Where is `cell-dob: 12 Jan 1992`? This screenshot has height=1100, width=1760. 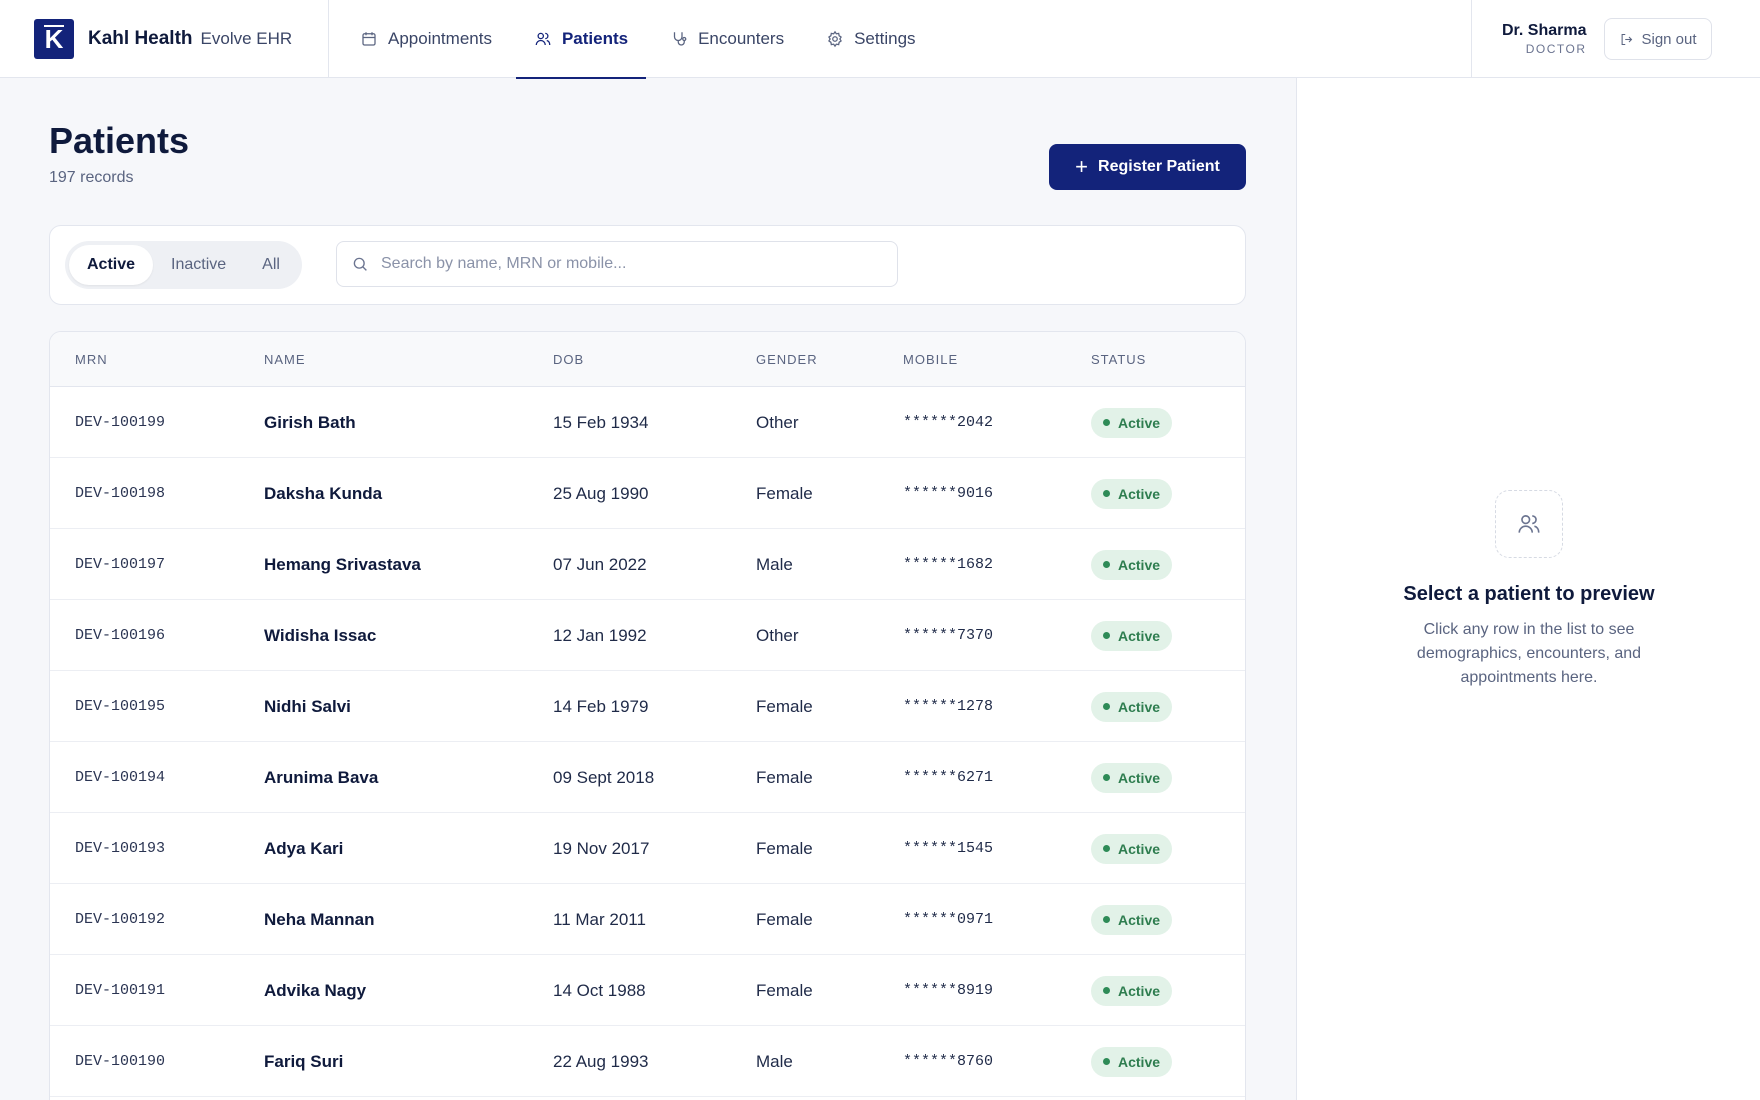 cell-dob: 12 Jan 1992 is located at coordinates (600, 635).